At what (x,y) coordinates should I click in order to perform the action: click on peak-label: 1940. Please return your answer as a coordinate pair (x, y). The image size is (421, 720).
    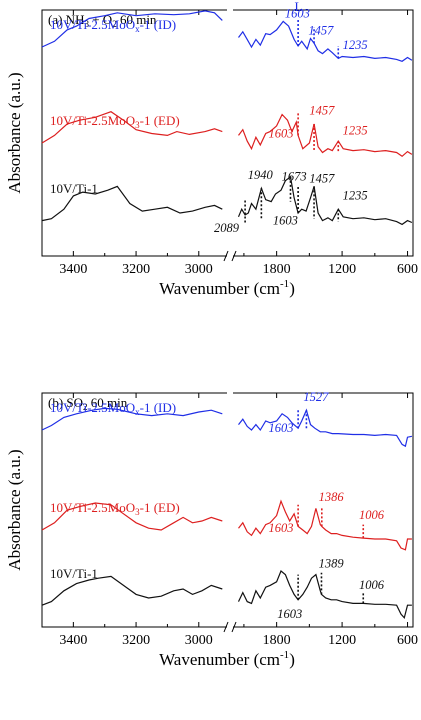
    Looking at the image, I should click on (261, 175).